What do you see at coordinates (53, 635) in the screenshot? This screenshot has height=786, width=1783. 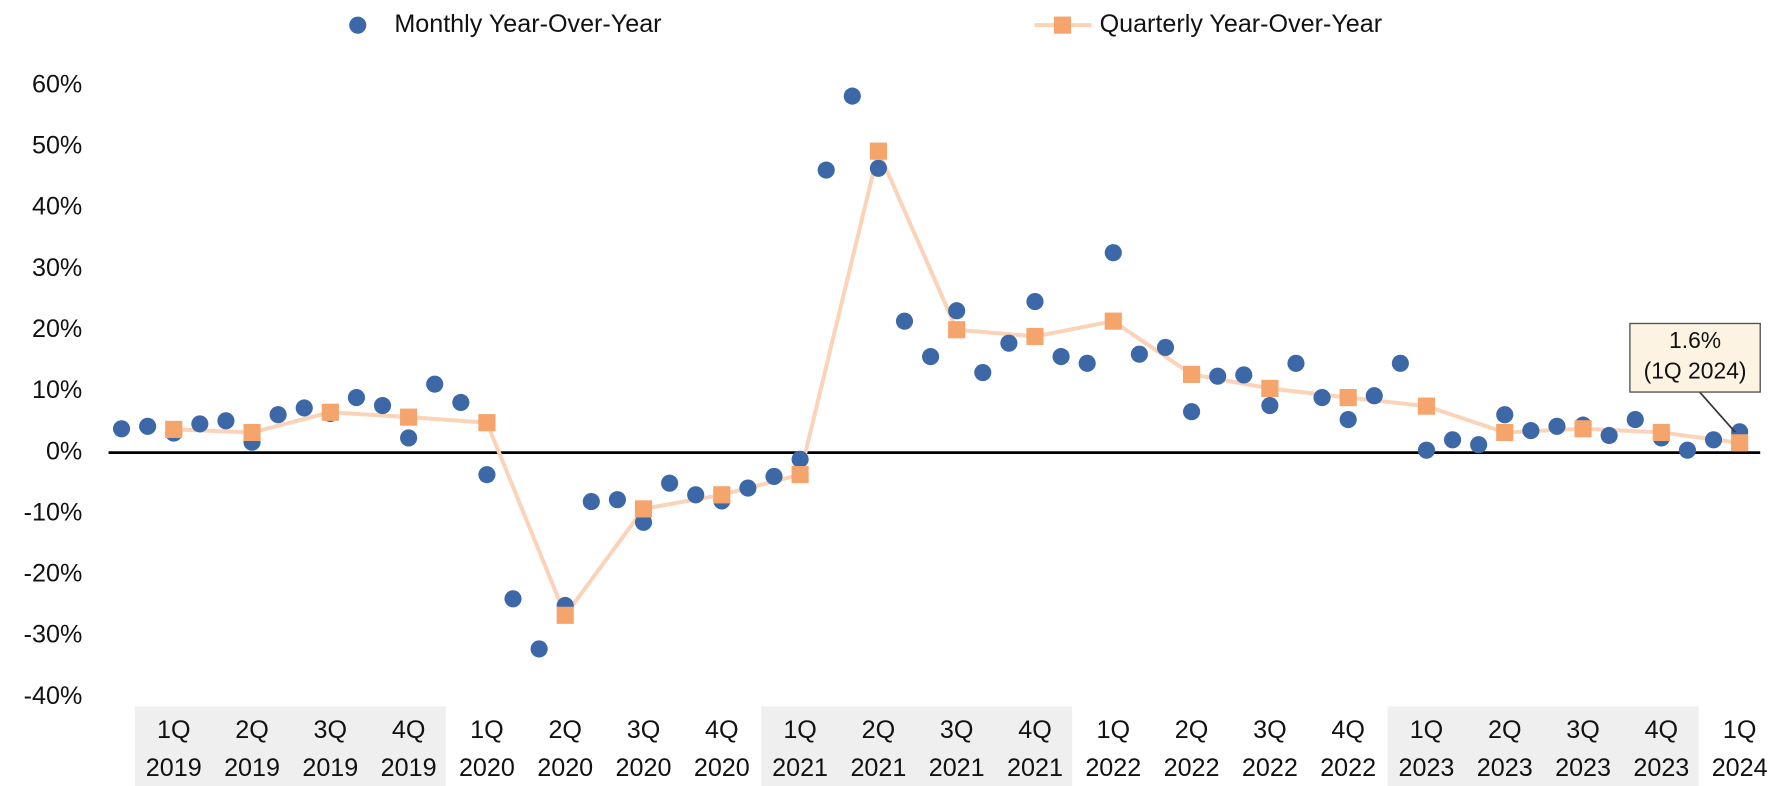 I see `y-tick-label: -30%` at bounding box center [53, 635].